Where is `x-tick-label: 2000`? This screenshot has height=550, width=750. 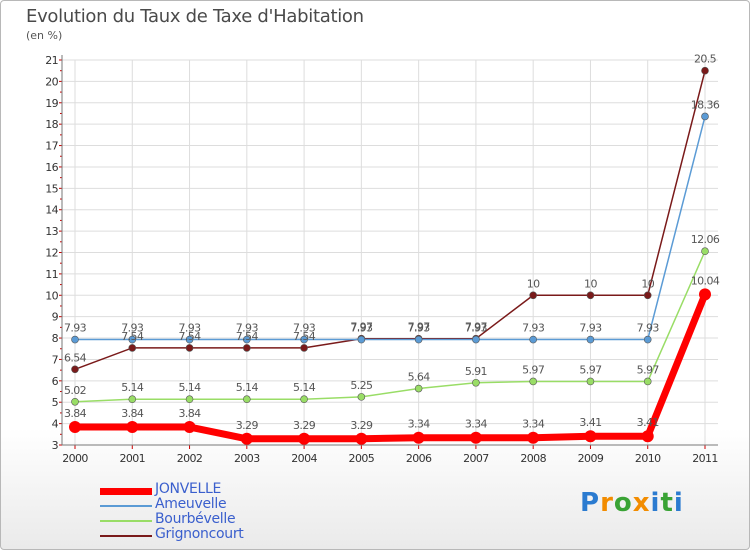 x-tick-label: 2000 is located at coordinates (75, 458).